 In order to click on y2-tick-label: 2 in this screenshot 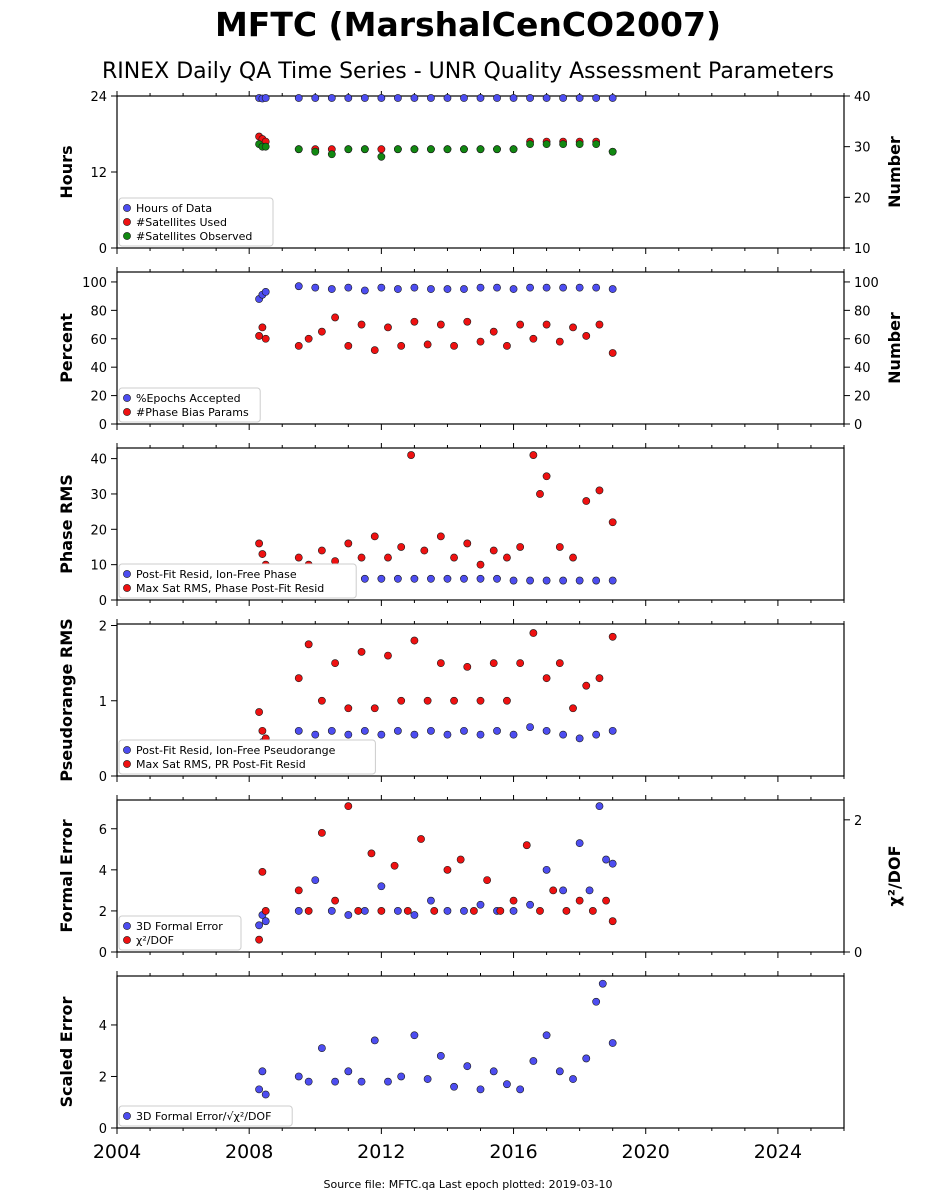, I will do `click(858, 821)`.